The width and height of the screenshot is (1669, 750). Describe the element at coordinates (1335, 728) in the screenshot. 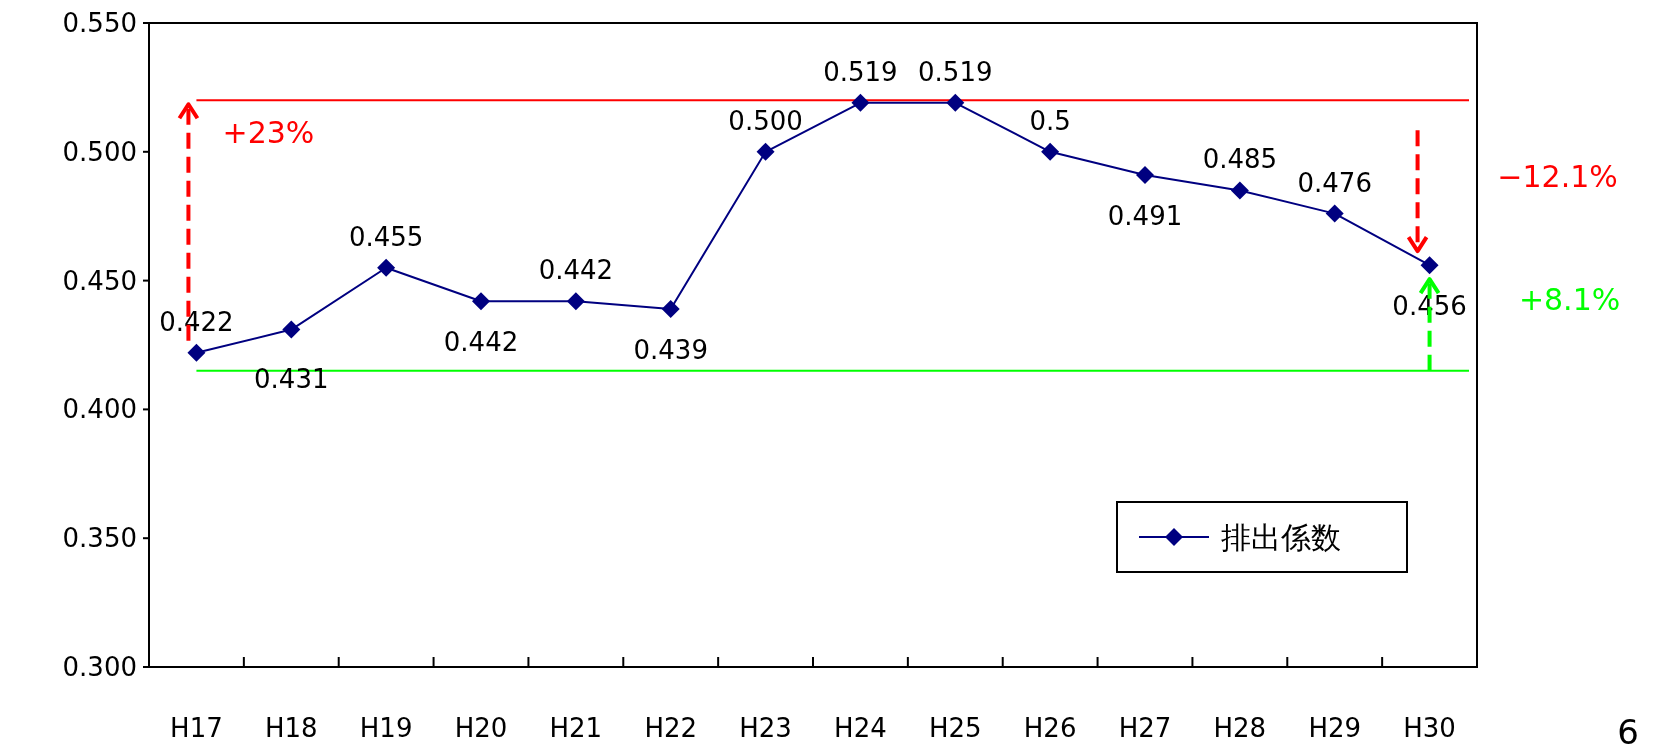

I see `x-tick-label: H29` at that location.